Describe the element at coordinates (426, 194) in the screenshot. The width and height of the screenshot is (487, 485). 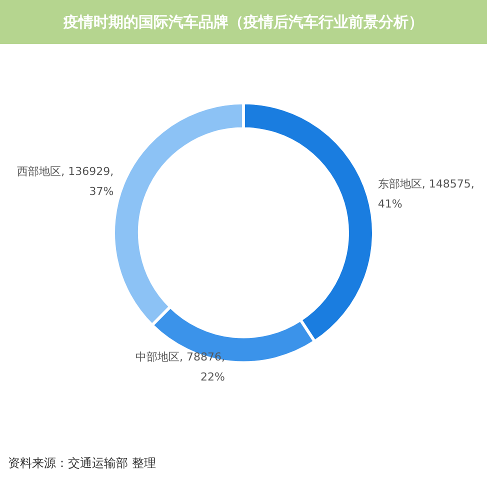
I see `slice-label: 东部地区, 148575, 41%` at that location.